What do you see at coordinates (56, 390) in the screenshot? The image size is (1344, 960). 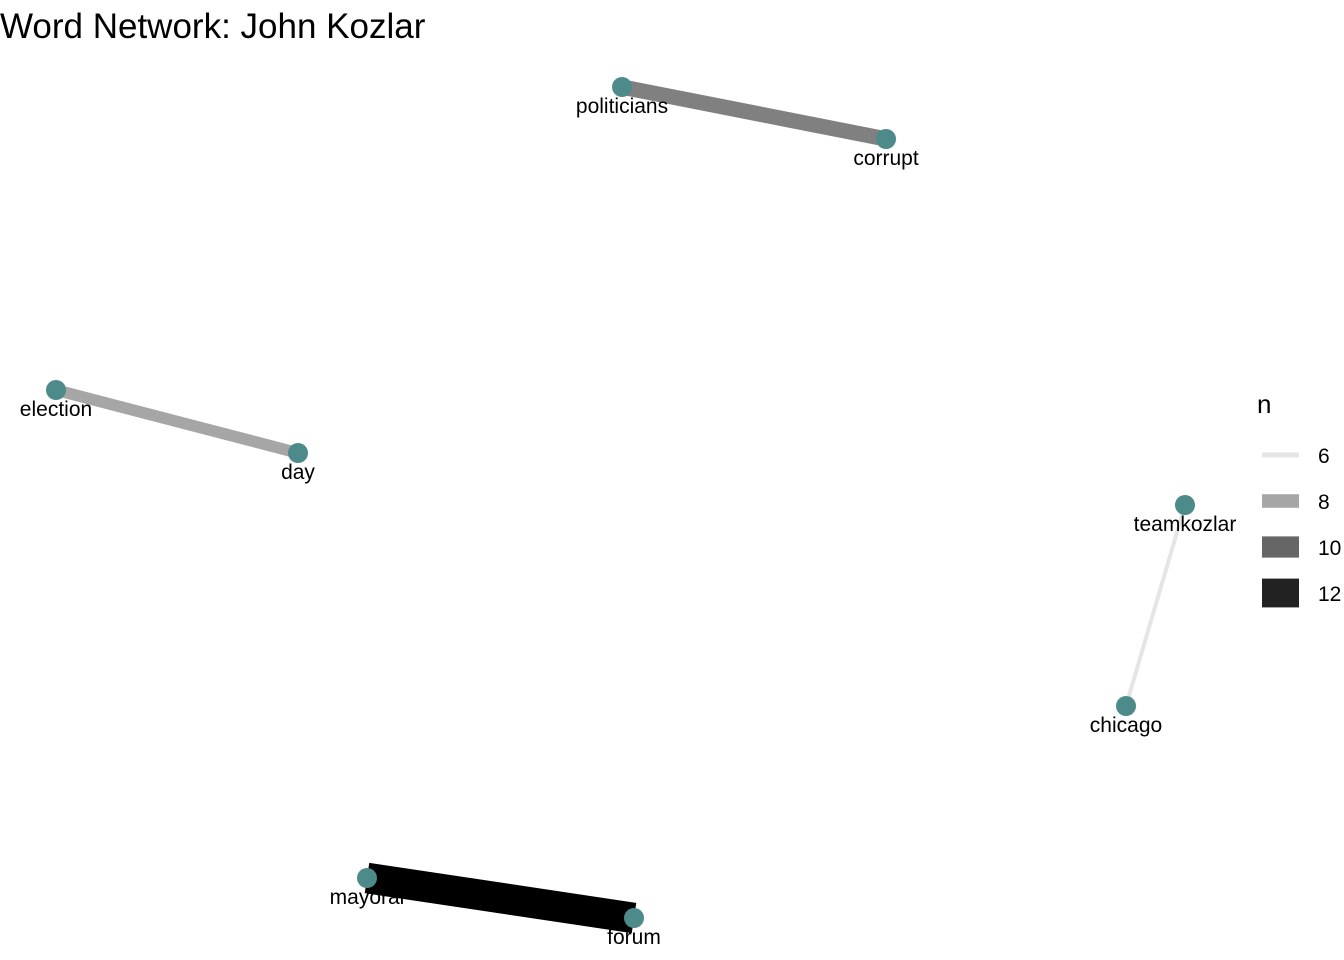 I see `node-election` at bounding box center [56, 390].